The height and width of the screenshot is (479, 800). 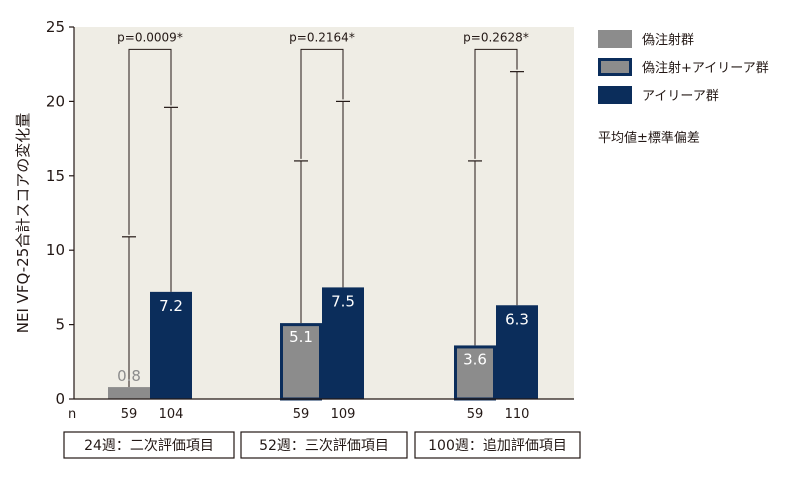 I want to click on n-value-label: 110, so click(x=517, y=414).